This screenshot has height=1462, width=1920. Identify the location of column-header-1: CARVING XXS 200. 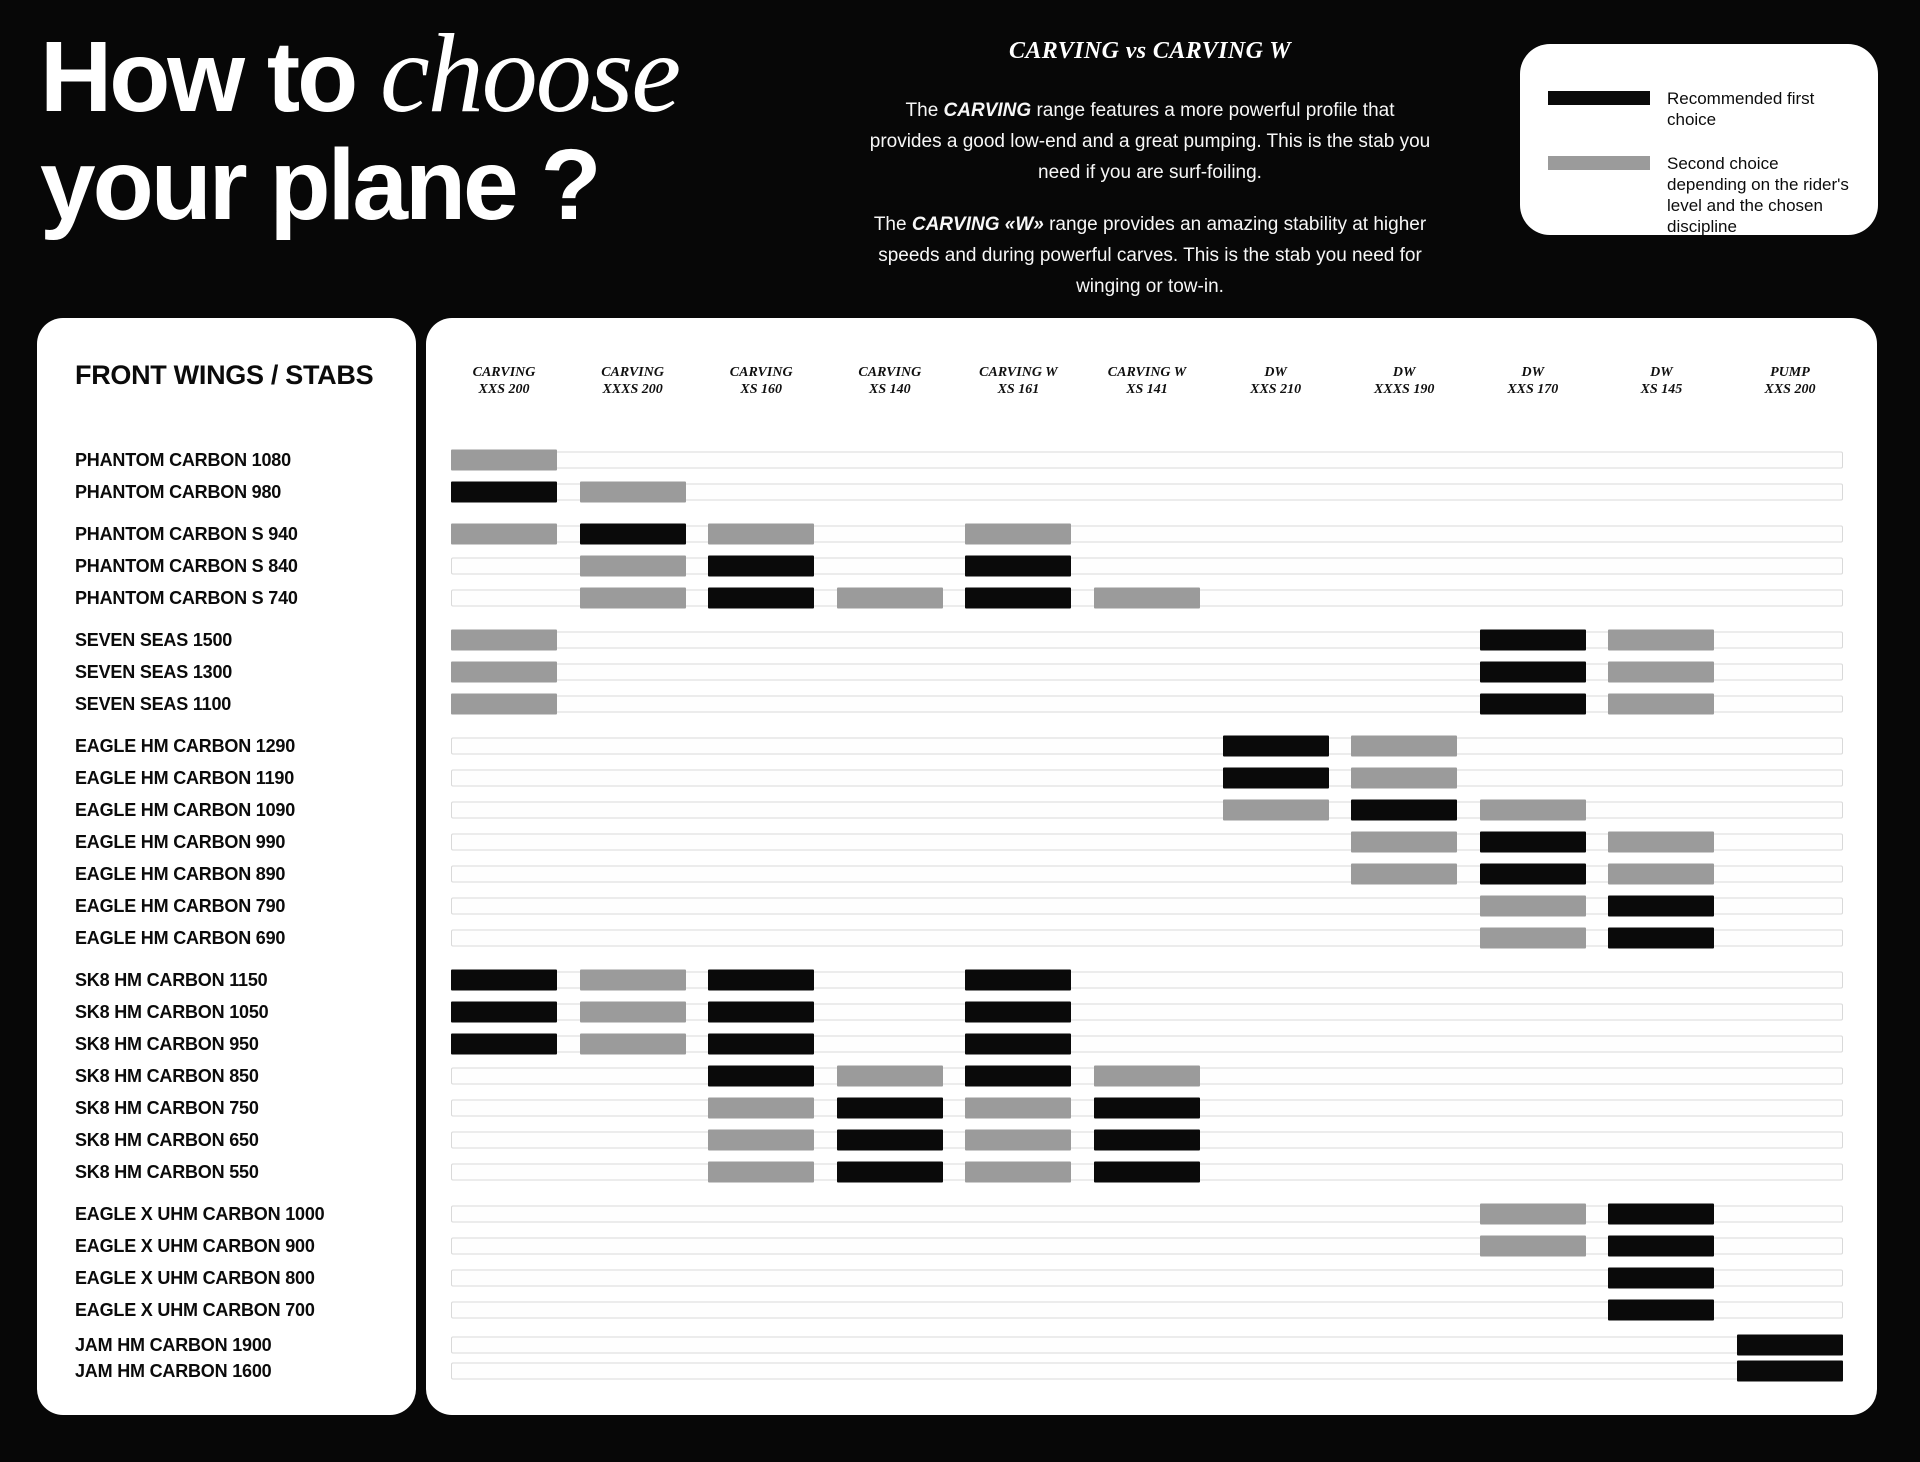
(504, 381).